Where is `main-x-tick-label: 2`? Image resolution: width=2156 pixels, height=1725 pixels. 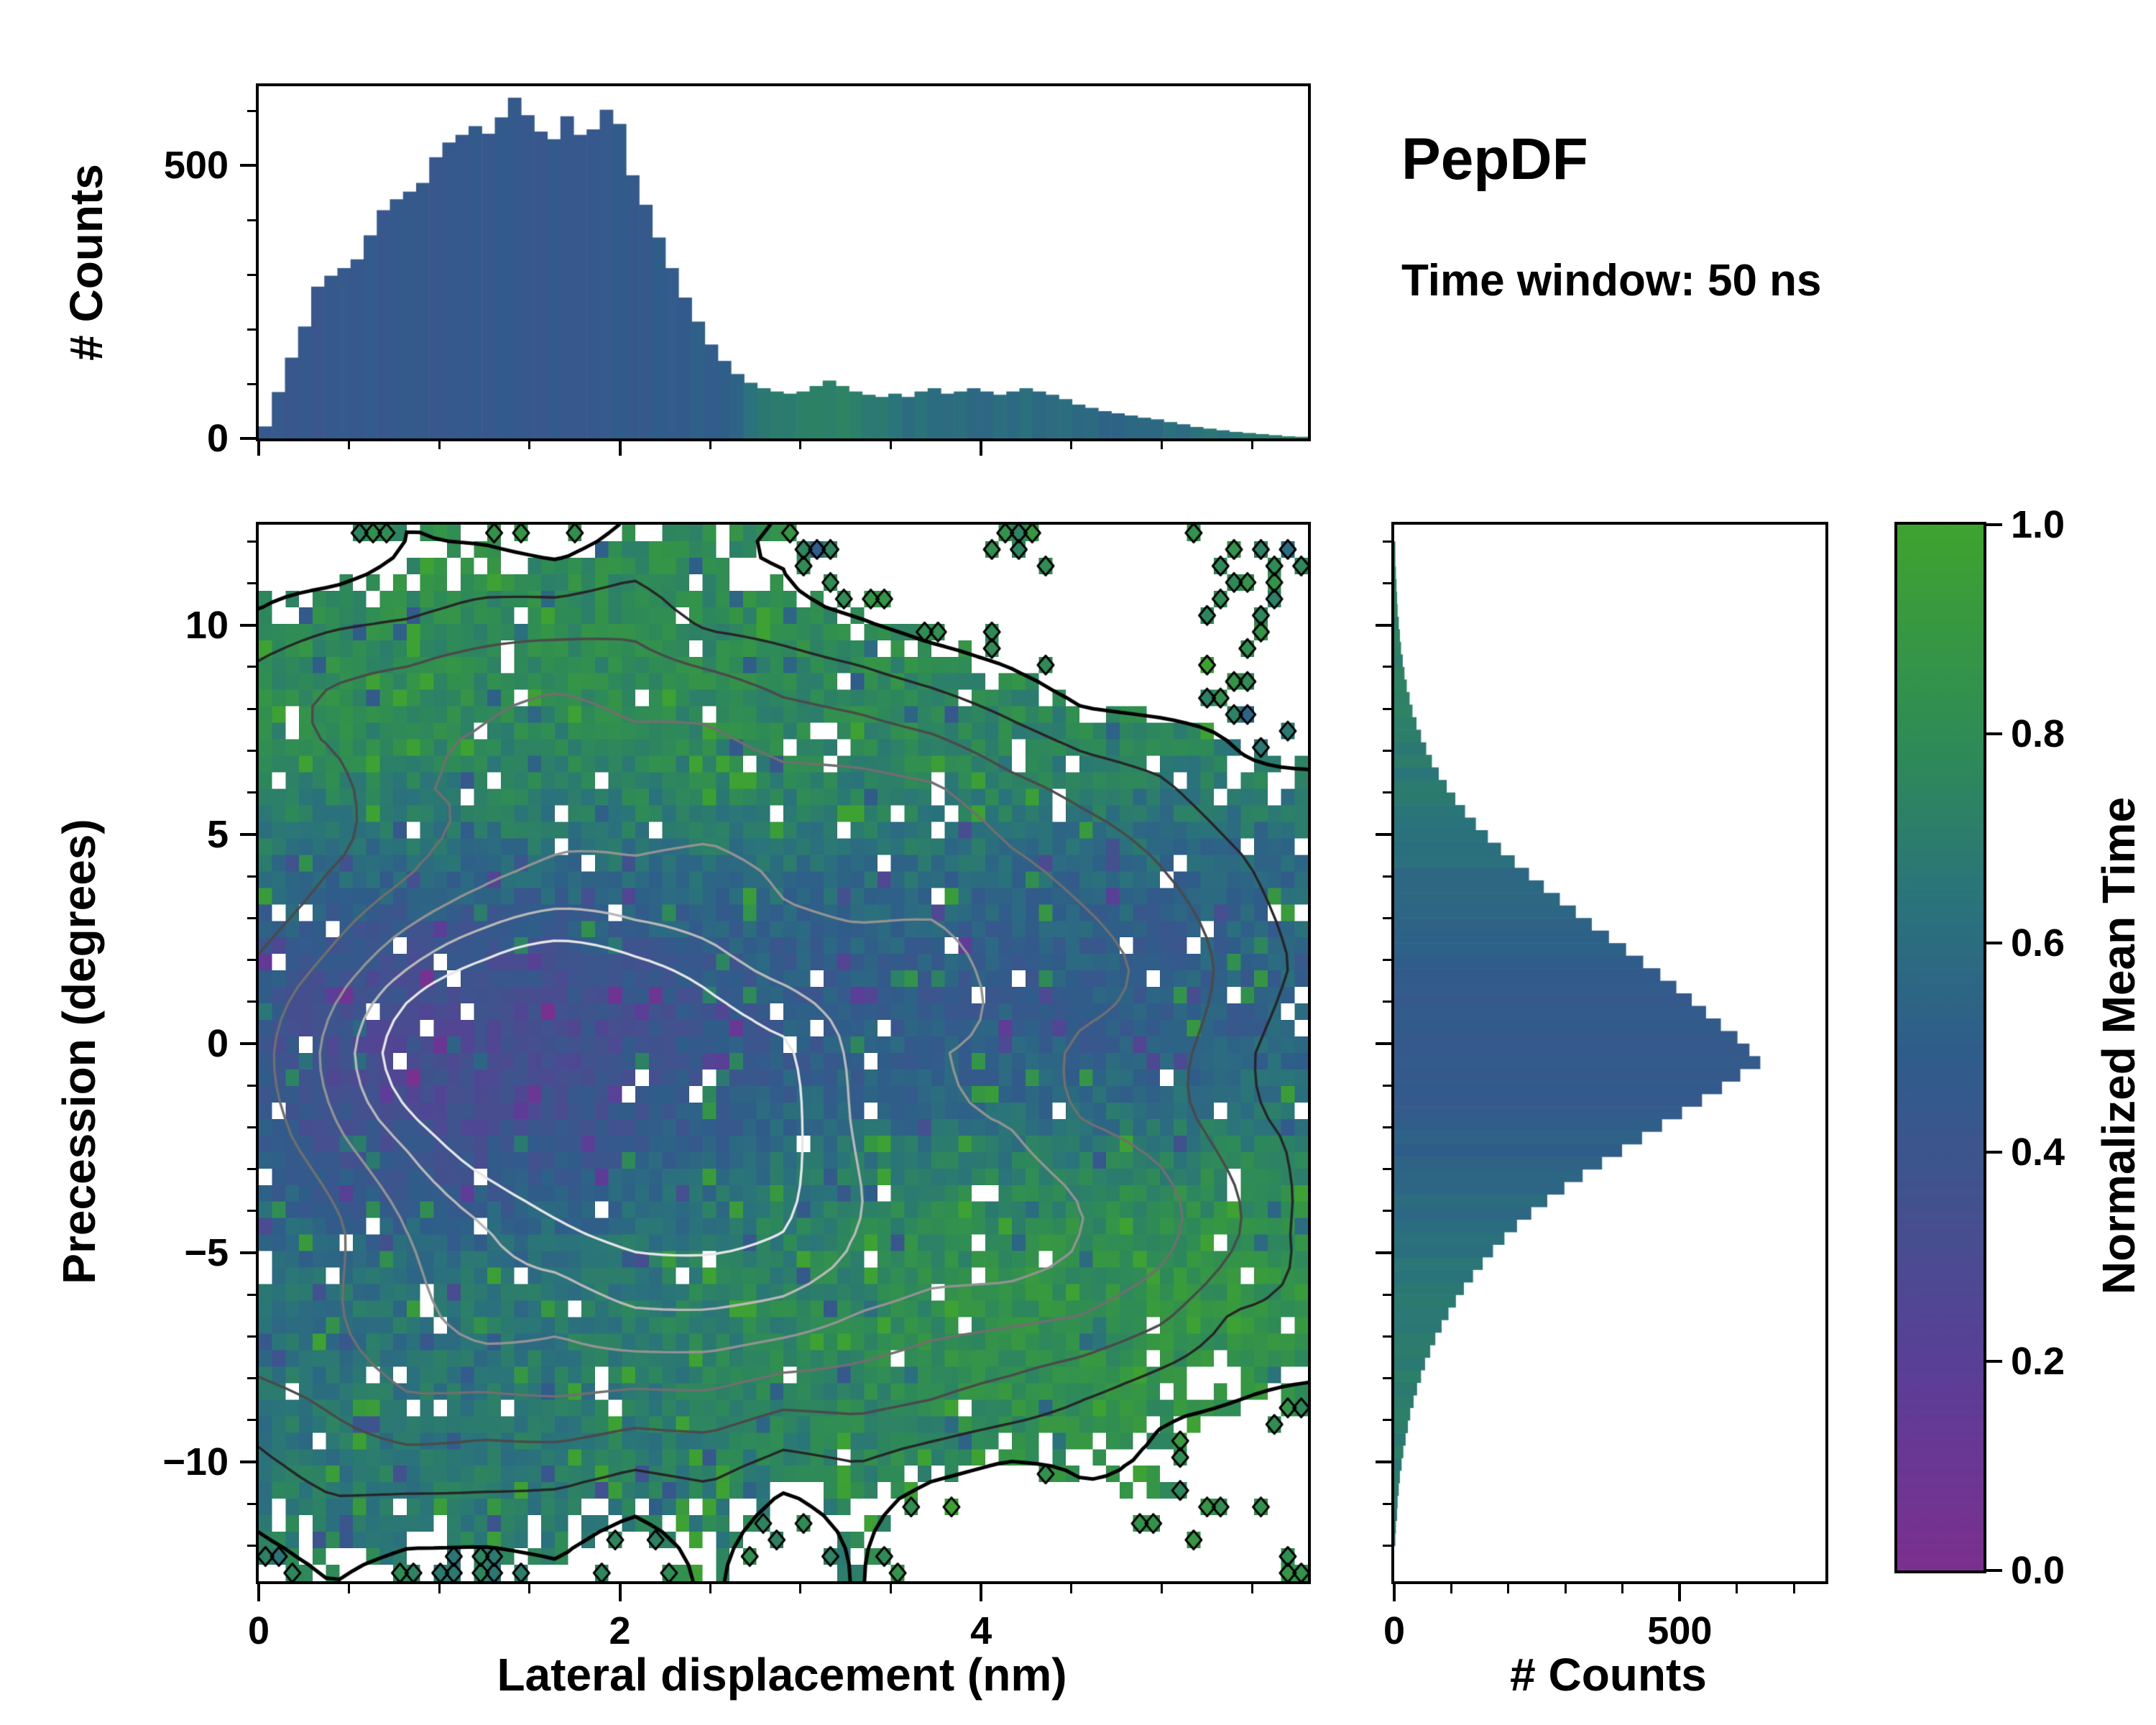 main-x-tick-label: 2 is located at coordinates (620, 1630).